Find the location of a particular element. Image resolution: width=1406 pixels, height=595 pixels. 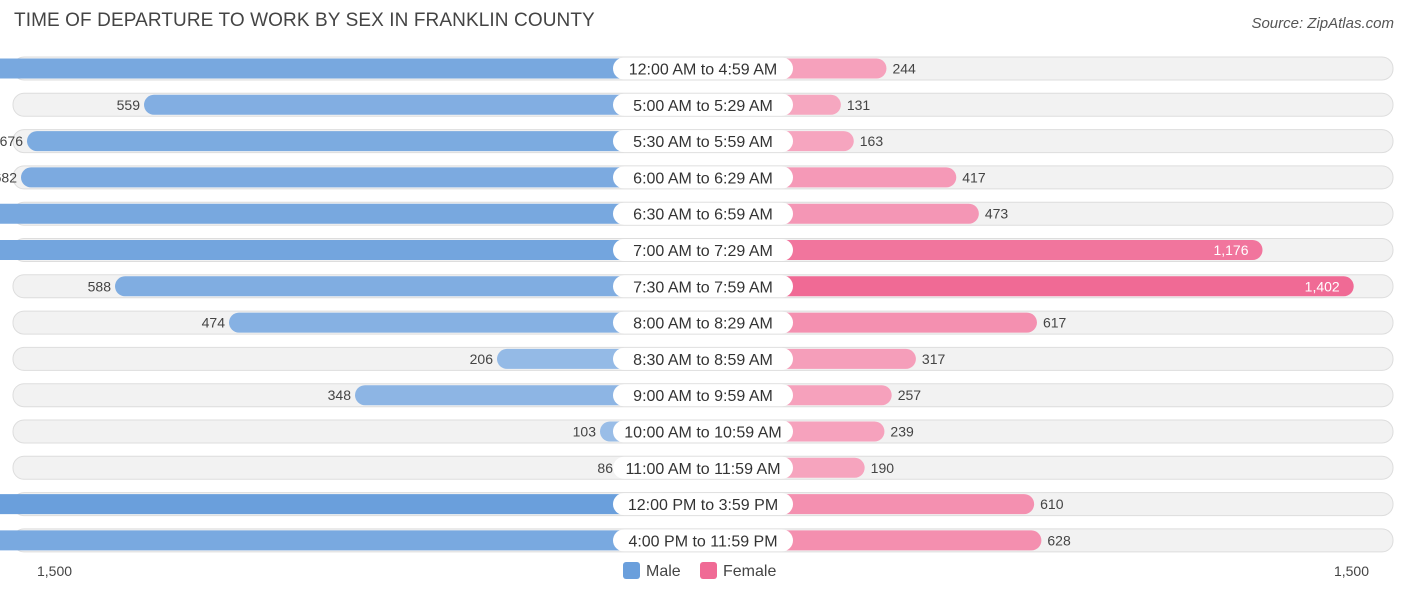

female-value-label: 244 is located at coordinates (904, 69).